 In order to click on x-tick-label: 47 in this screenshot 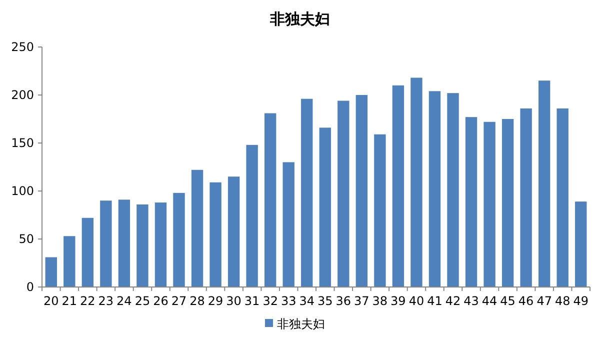, I will do `click(544, 301)`.